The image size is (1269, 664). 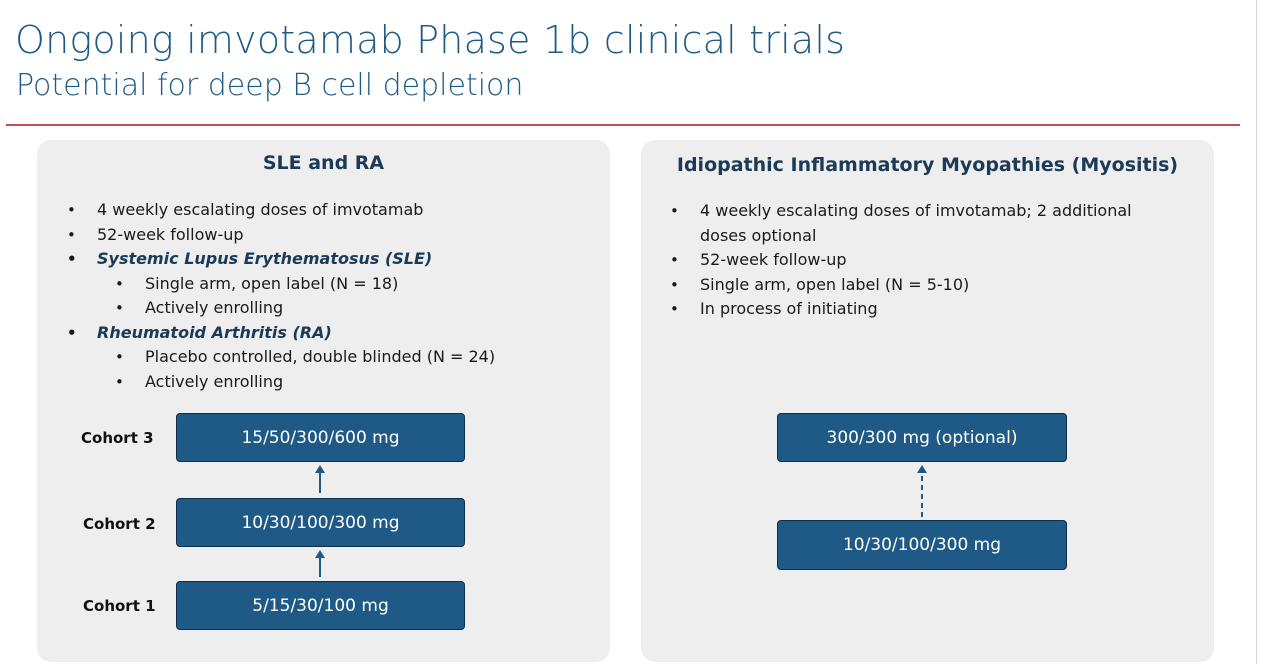 What do you see at coordinates (1256, 332) in the screenshot?
I see `slide-edge-line` at bounding box center [1256, 332].